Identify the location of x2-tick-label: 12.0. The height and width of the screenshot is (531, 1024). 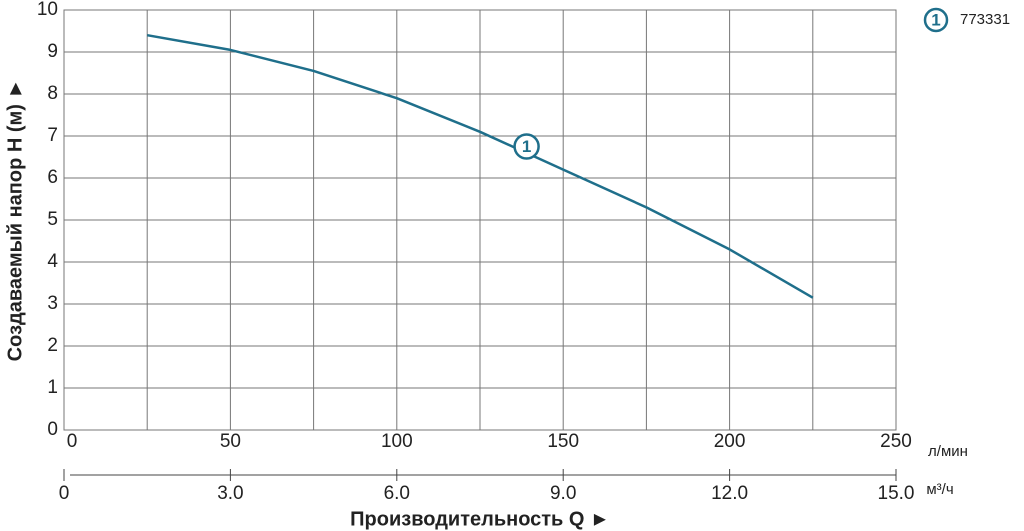
(729, 493).